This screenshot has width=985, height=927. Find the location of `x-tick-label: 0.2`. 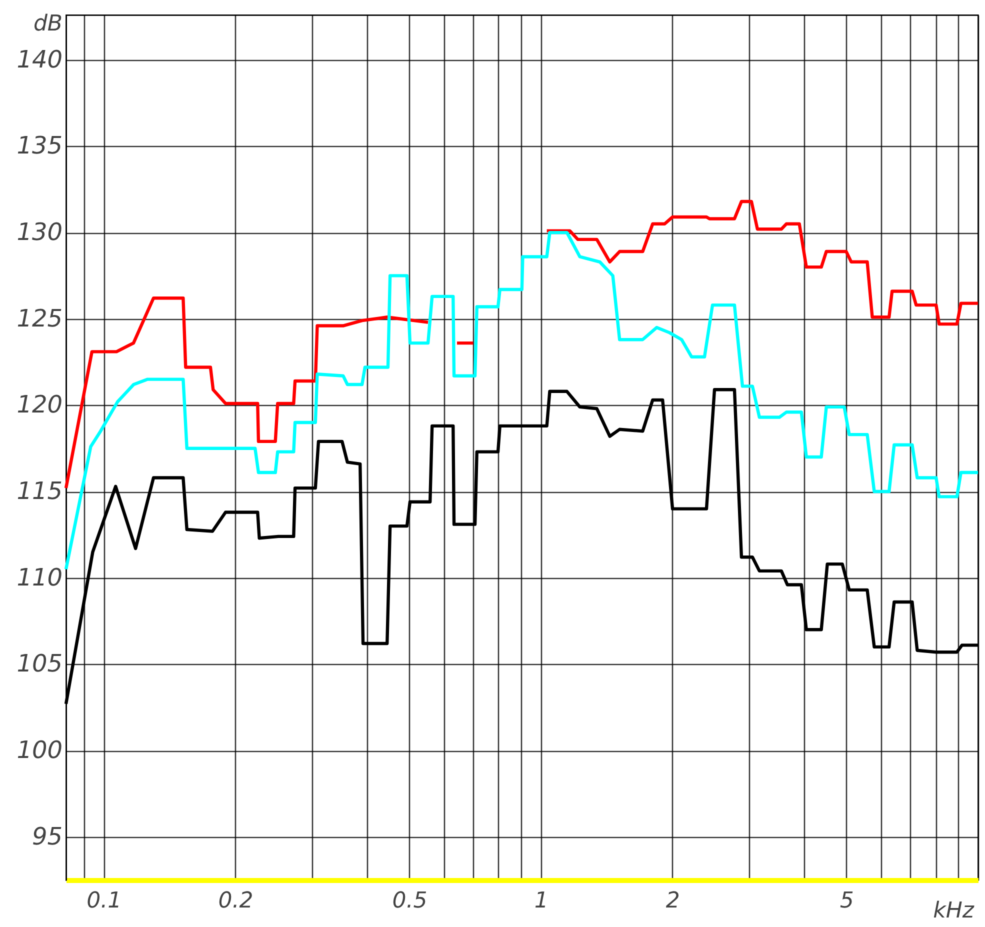

x-tick-label: 0.2 is located at coordinates (236, 901).